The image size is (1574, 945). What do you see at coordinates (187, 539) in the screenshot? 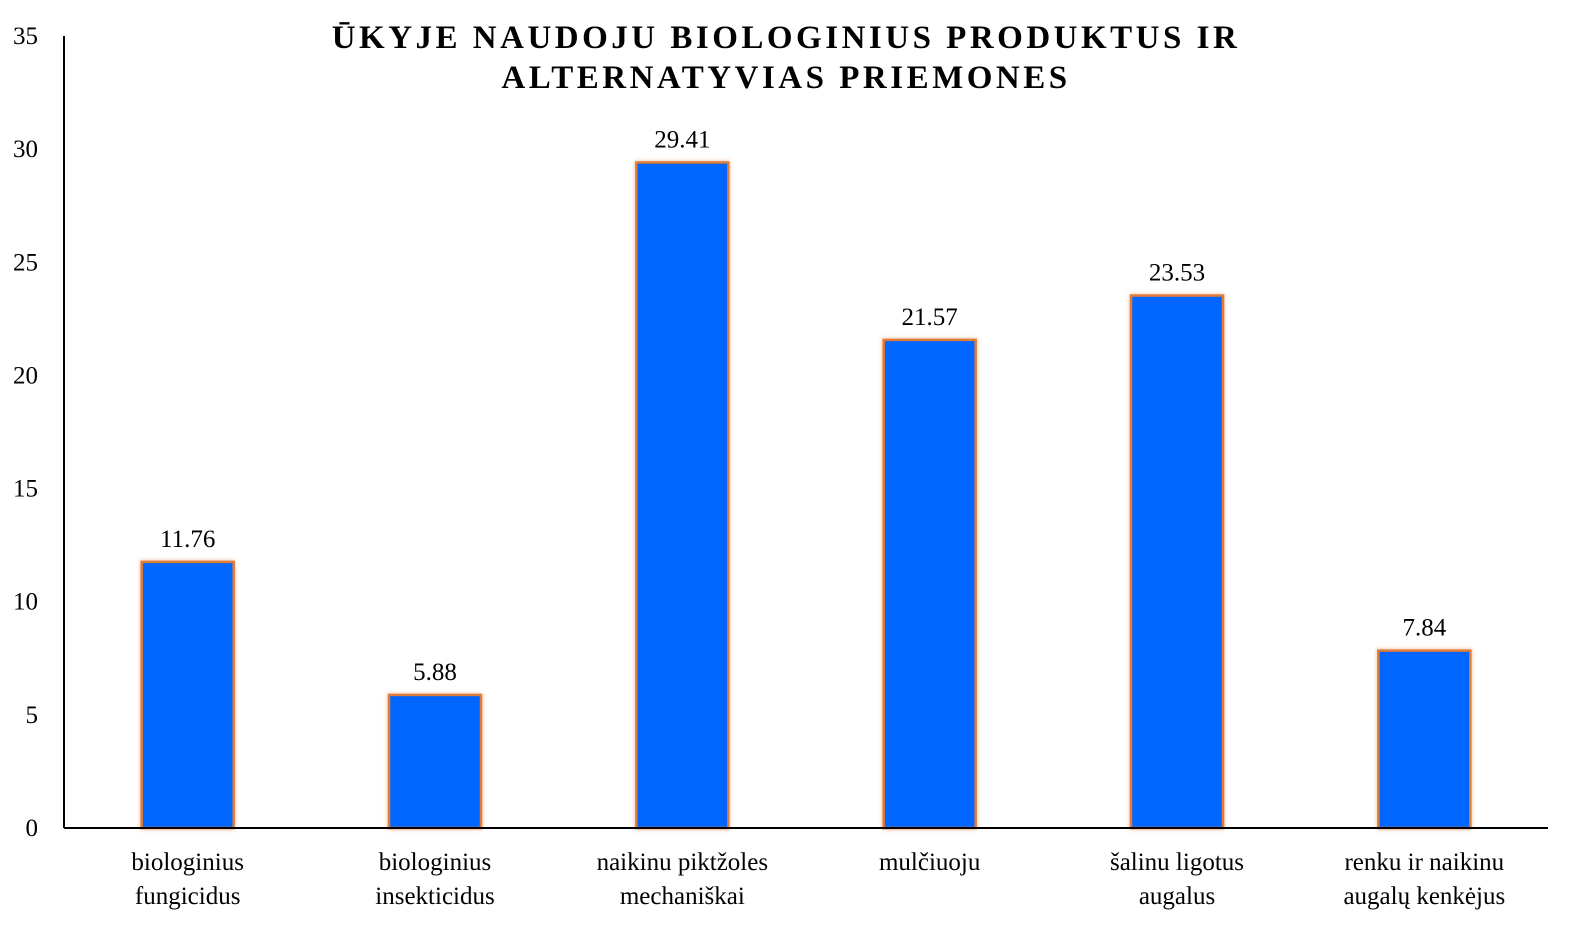
I see `data-label: 11.76` at bounding box center [187, 539].